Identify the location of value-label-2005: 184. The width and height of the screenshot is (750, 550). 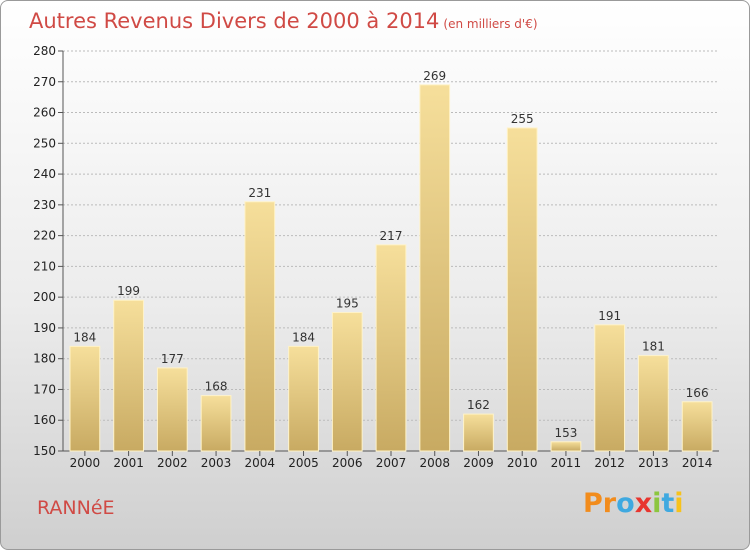
(303, 337).